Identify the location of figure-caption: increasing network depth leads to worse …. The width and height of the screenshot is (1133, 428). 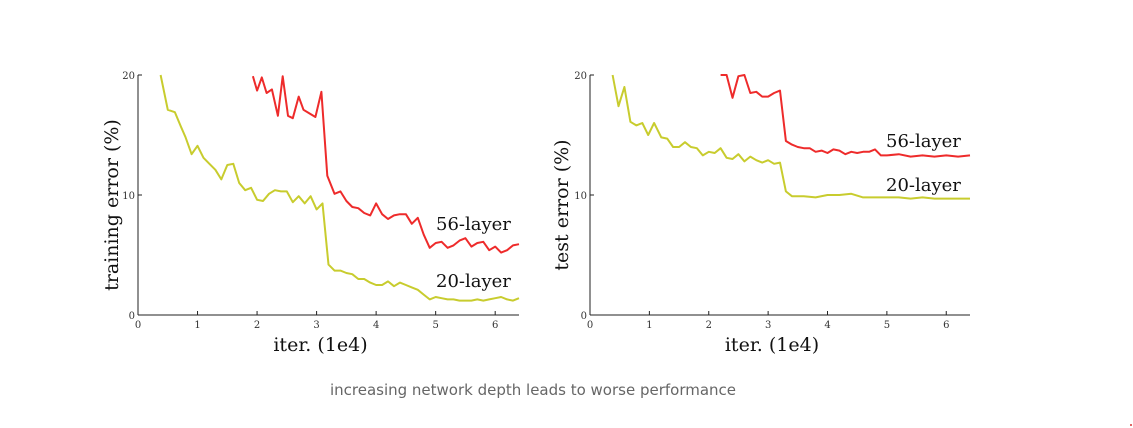
(533, 390).